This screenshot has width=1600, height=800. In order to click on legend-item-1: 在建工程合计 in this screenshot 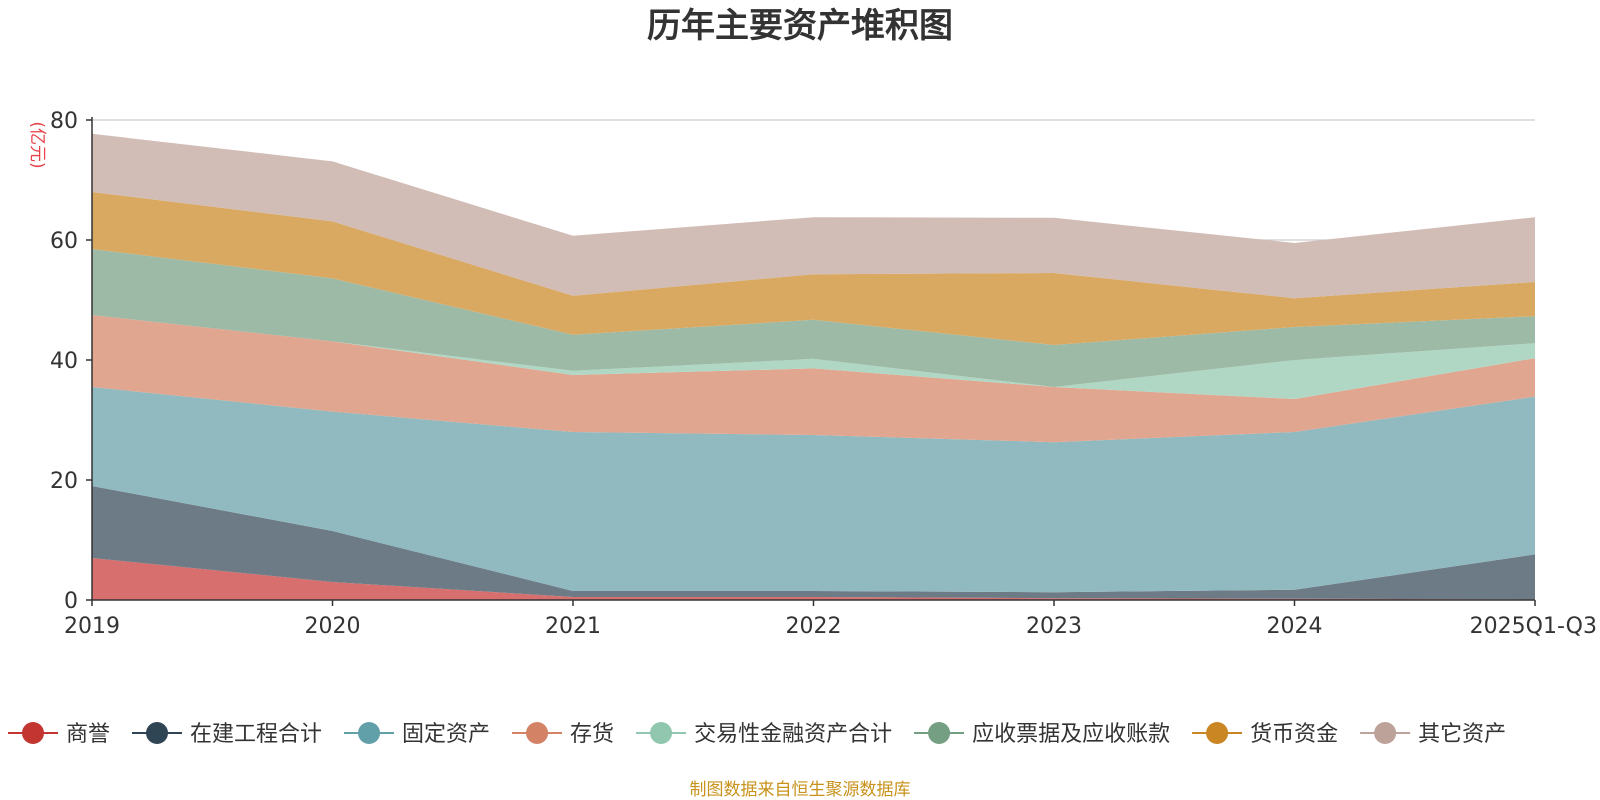, I will do `click(227, 734)`.